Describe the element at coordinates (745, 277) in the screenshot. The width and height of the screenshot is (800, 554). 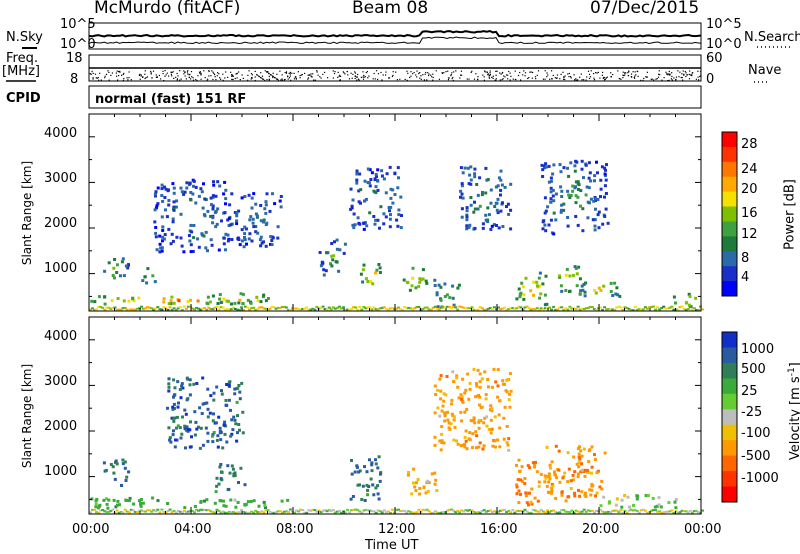
I see `power-cbar-tick-4: 4` at that location.